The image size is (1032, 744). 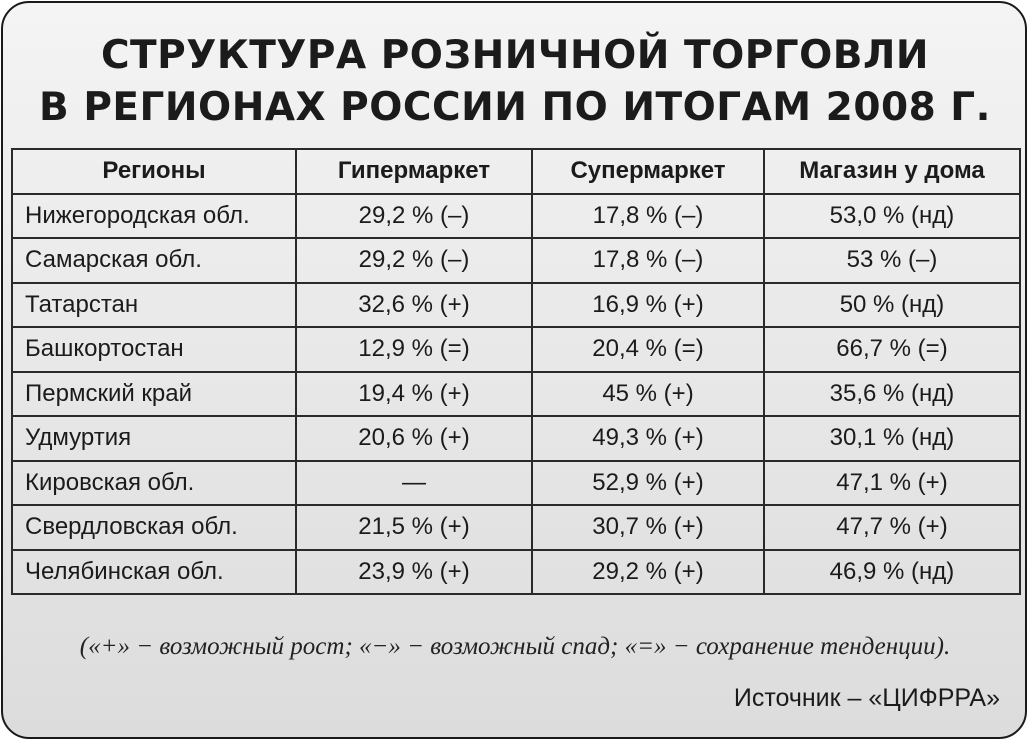 I want to click on header-convenience-store: Магазин у дома, so click(x=892, y=171).